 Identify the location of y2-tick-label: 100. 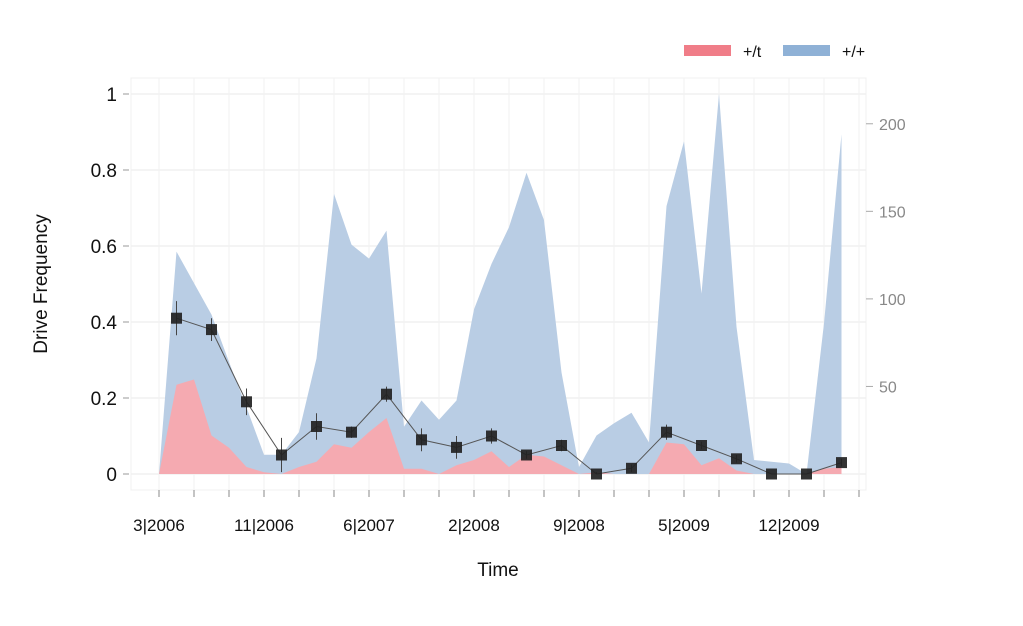
(892, 300).